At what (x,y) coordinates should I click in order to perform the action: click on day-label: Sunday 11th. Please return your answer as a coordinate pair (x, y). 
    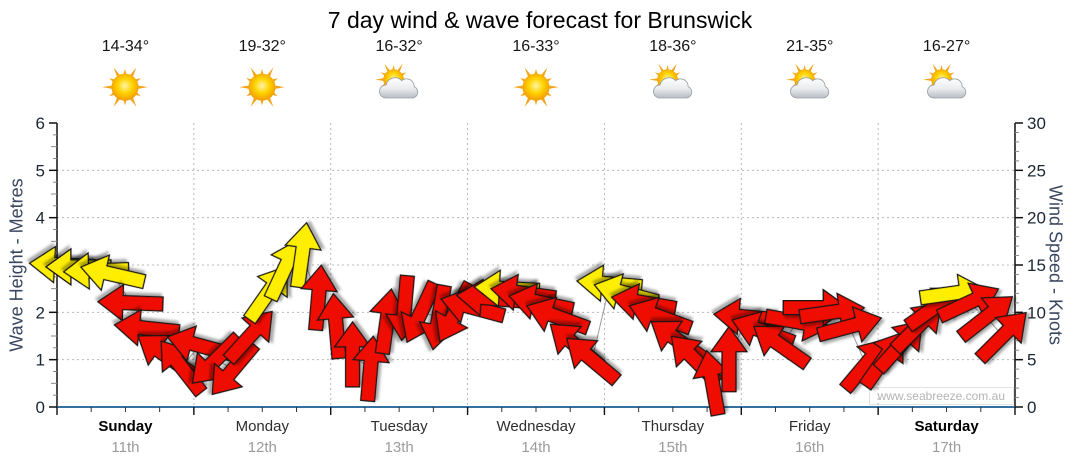
    Looking at the image, I should click on (125, 437).